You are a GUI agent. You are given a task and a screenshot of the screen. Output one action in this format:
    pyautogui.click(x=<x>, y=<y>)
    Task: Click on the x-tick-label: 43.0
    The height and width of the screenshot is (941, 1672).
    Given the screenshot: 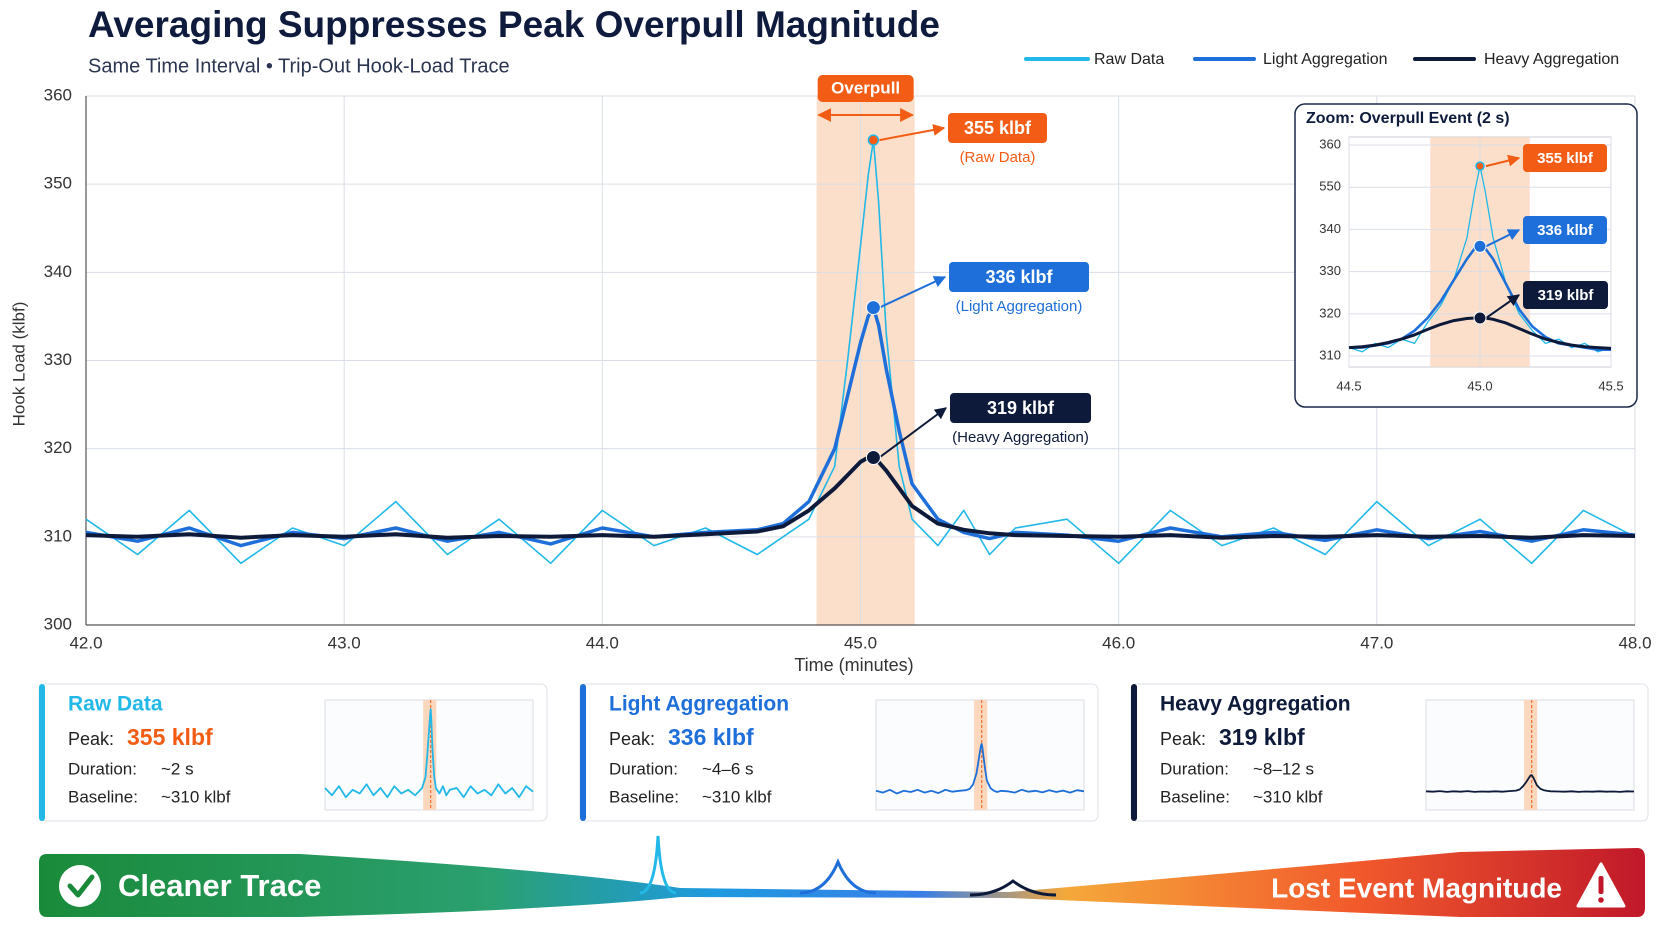 What is the action you would take?
    pyautogui.click(x=344, y=642)
    